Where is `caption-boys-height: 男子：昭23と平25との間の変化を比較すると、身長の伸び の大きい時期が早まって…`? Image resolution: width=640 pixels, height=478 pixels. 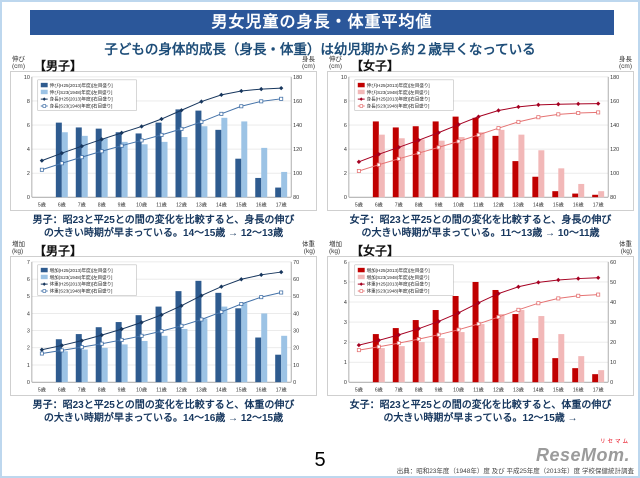 caption-boys-height: 男子：昭23と平25との間の変化を比較すると、身長の伸び の大きい時期が早まって… is located at coordinates (163, 227).